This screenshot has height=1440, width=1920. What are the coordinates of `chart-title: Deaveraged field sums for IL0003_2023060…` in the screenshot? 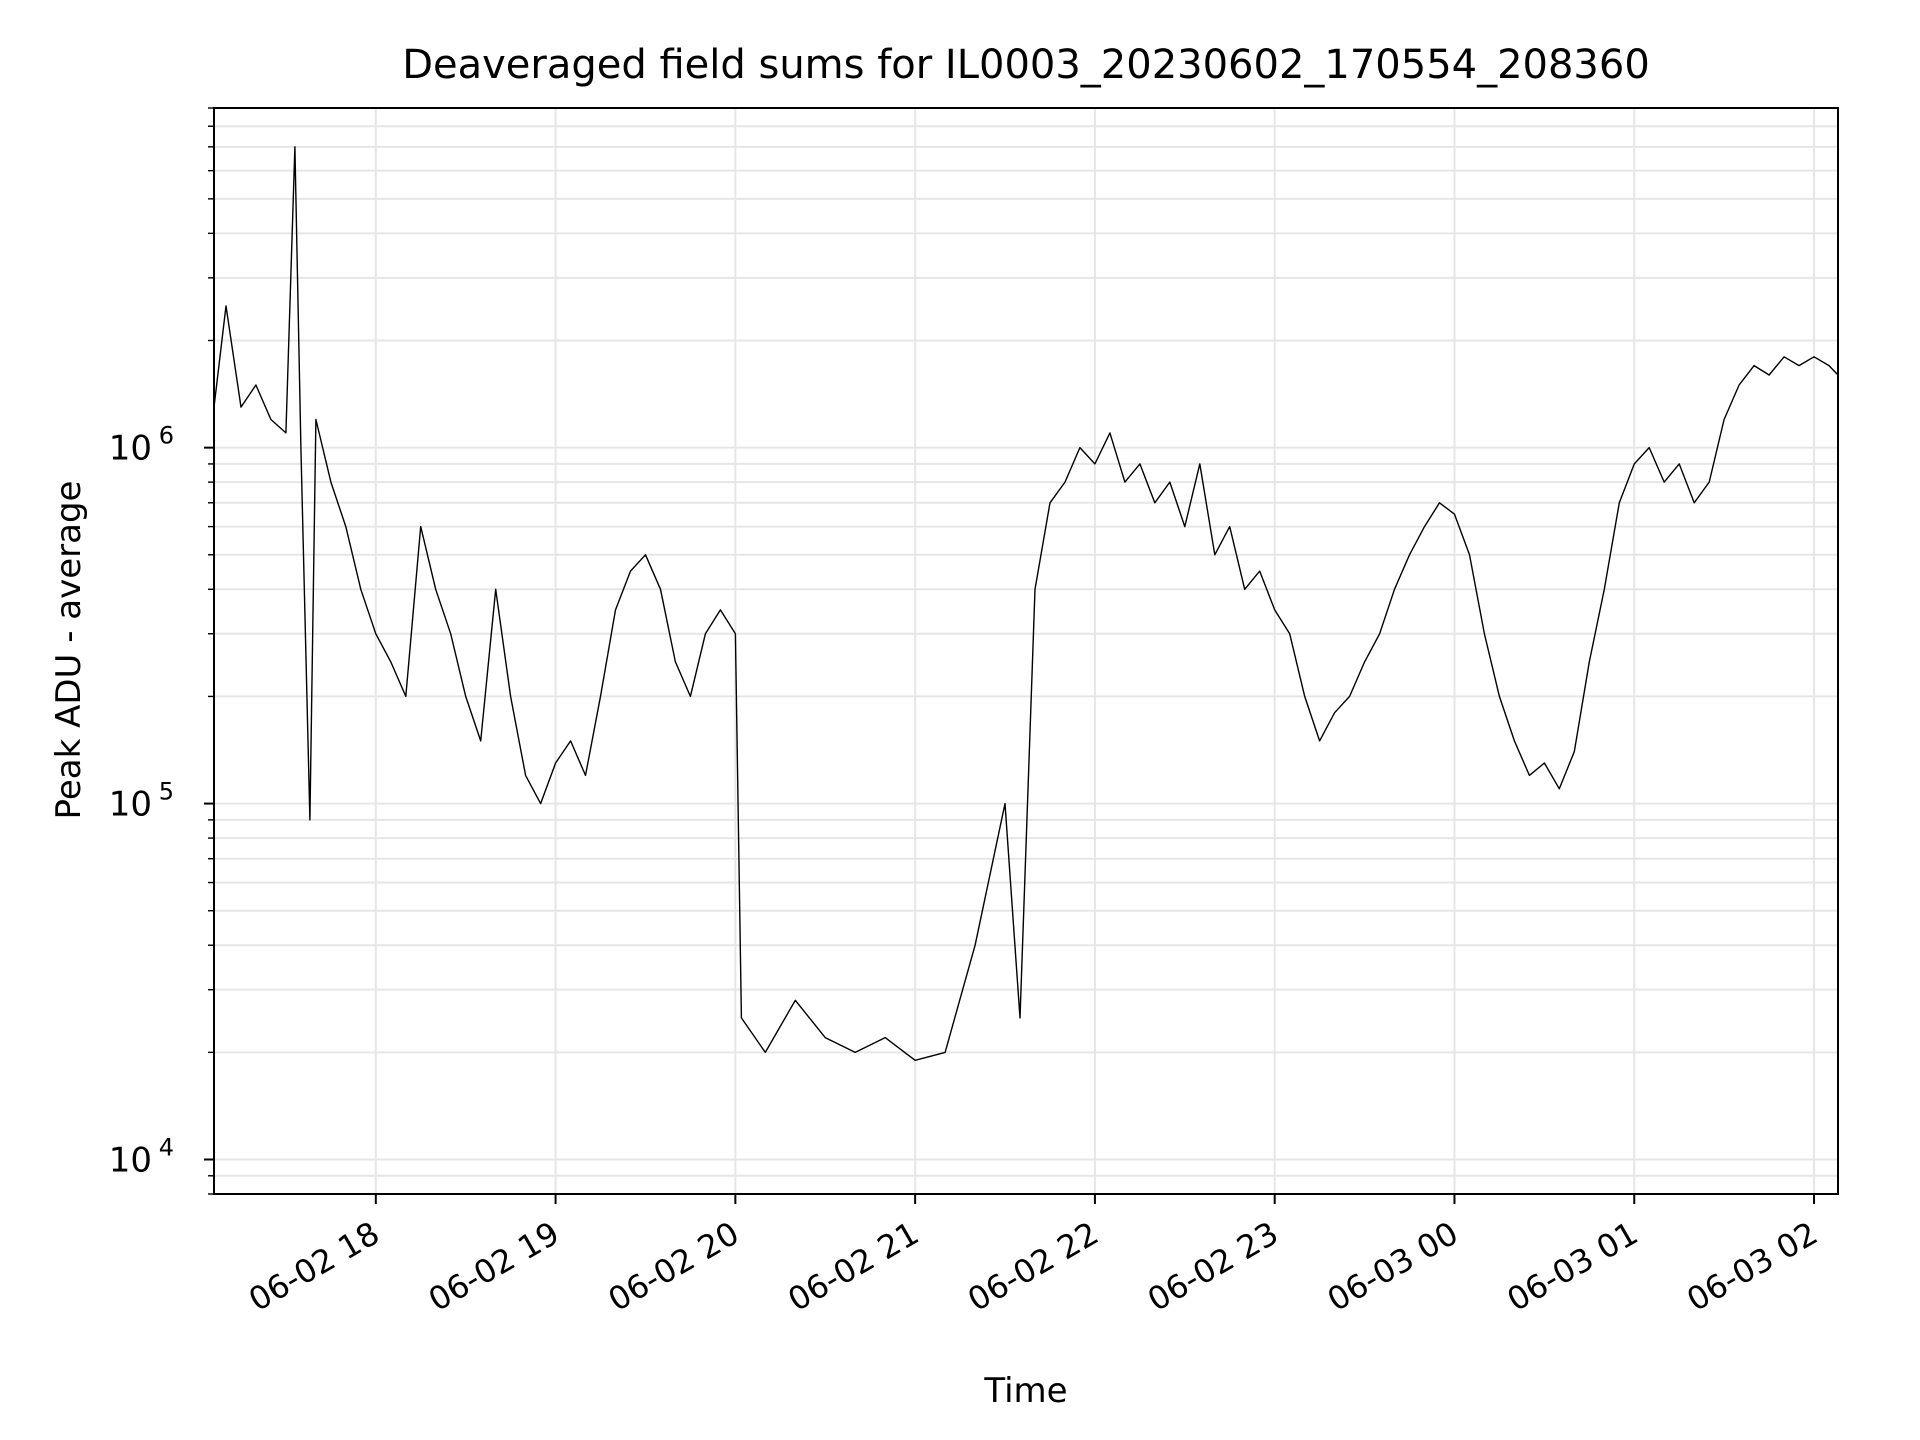 It's located at (1026, 65).